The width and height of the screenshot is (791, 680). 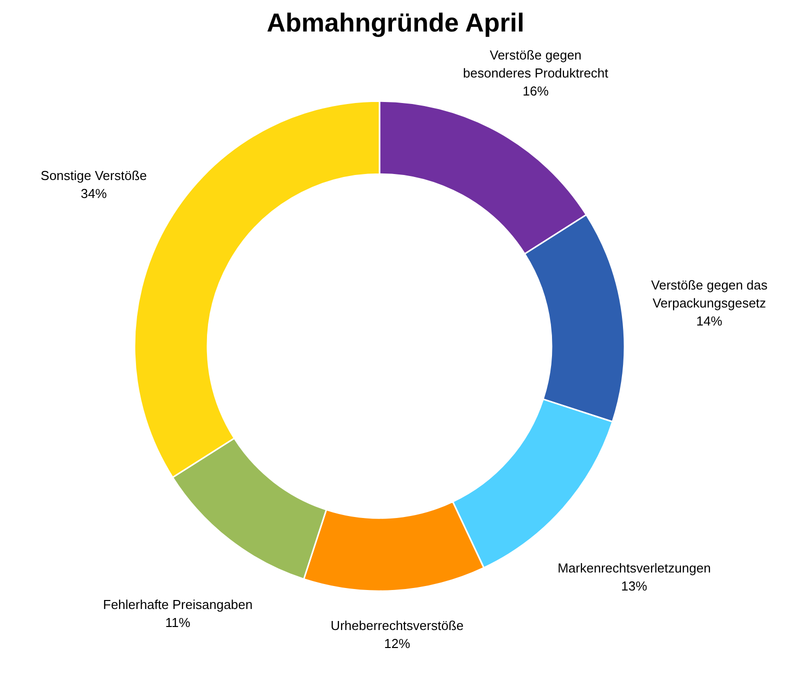 What do you see at coordinates (178, 622) in the screenshot?
I see `data-label: 11%` at bounding box center [178, 622].